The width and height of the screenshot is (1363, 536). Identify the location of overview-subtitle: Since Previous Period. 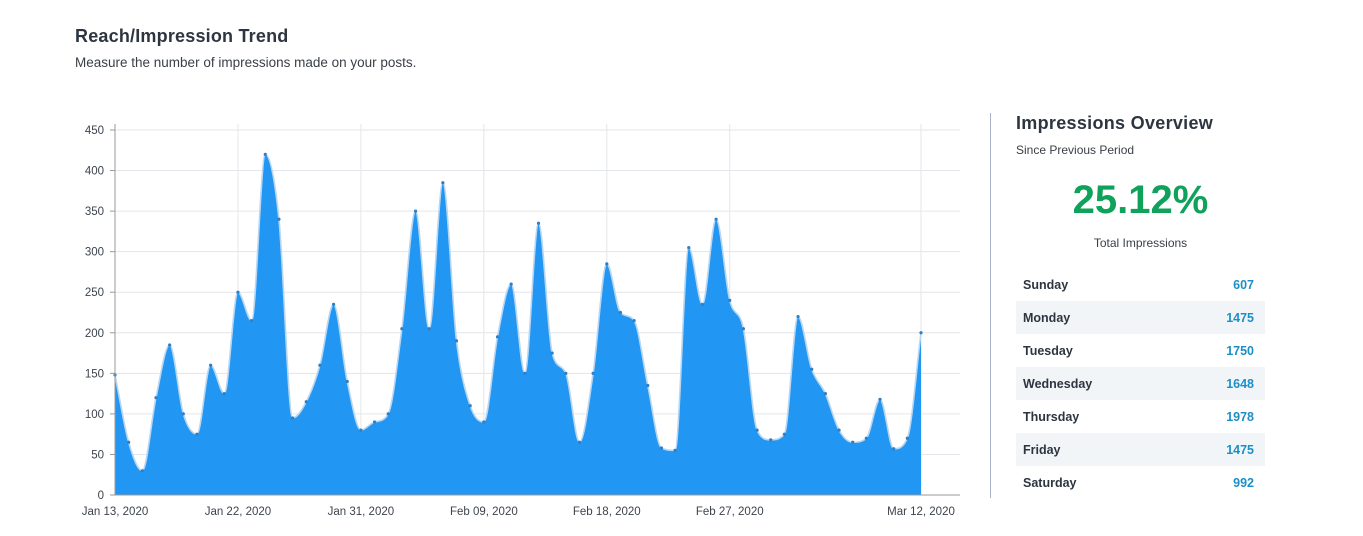
(1075, 150).